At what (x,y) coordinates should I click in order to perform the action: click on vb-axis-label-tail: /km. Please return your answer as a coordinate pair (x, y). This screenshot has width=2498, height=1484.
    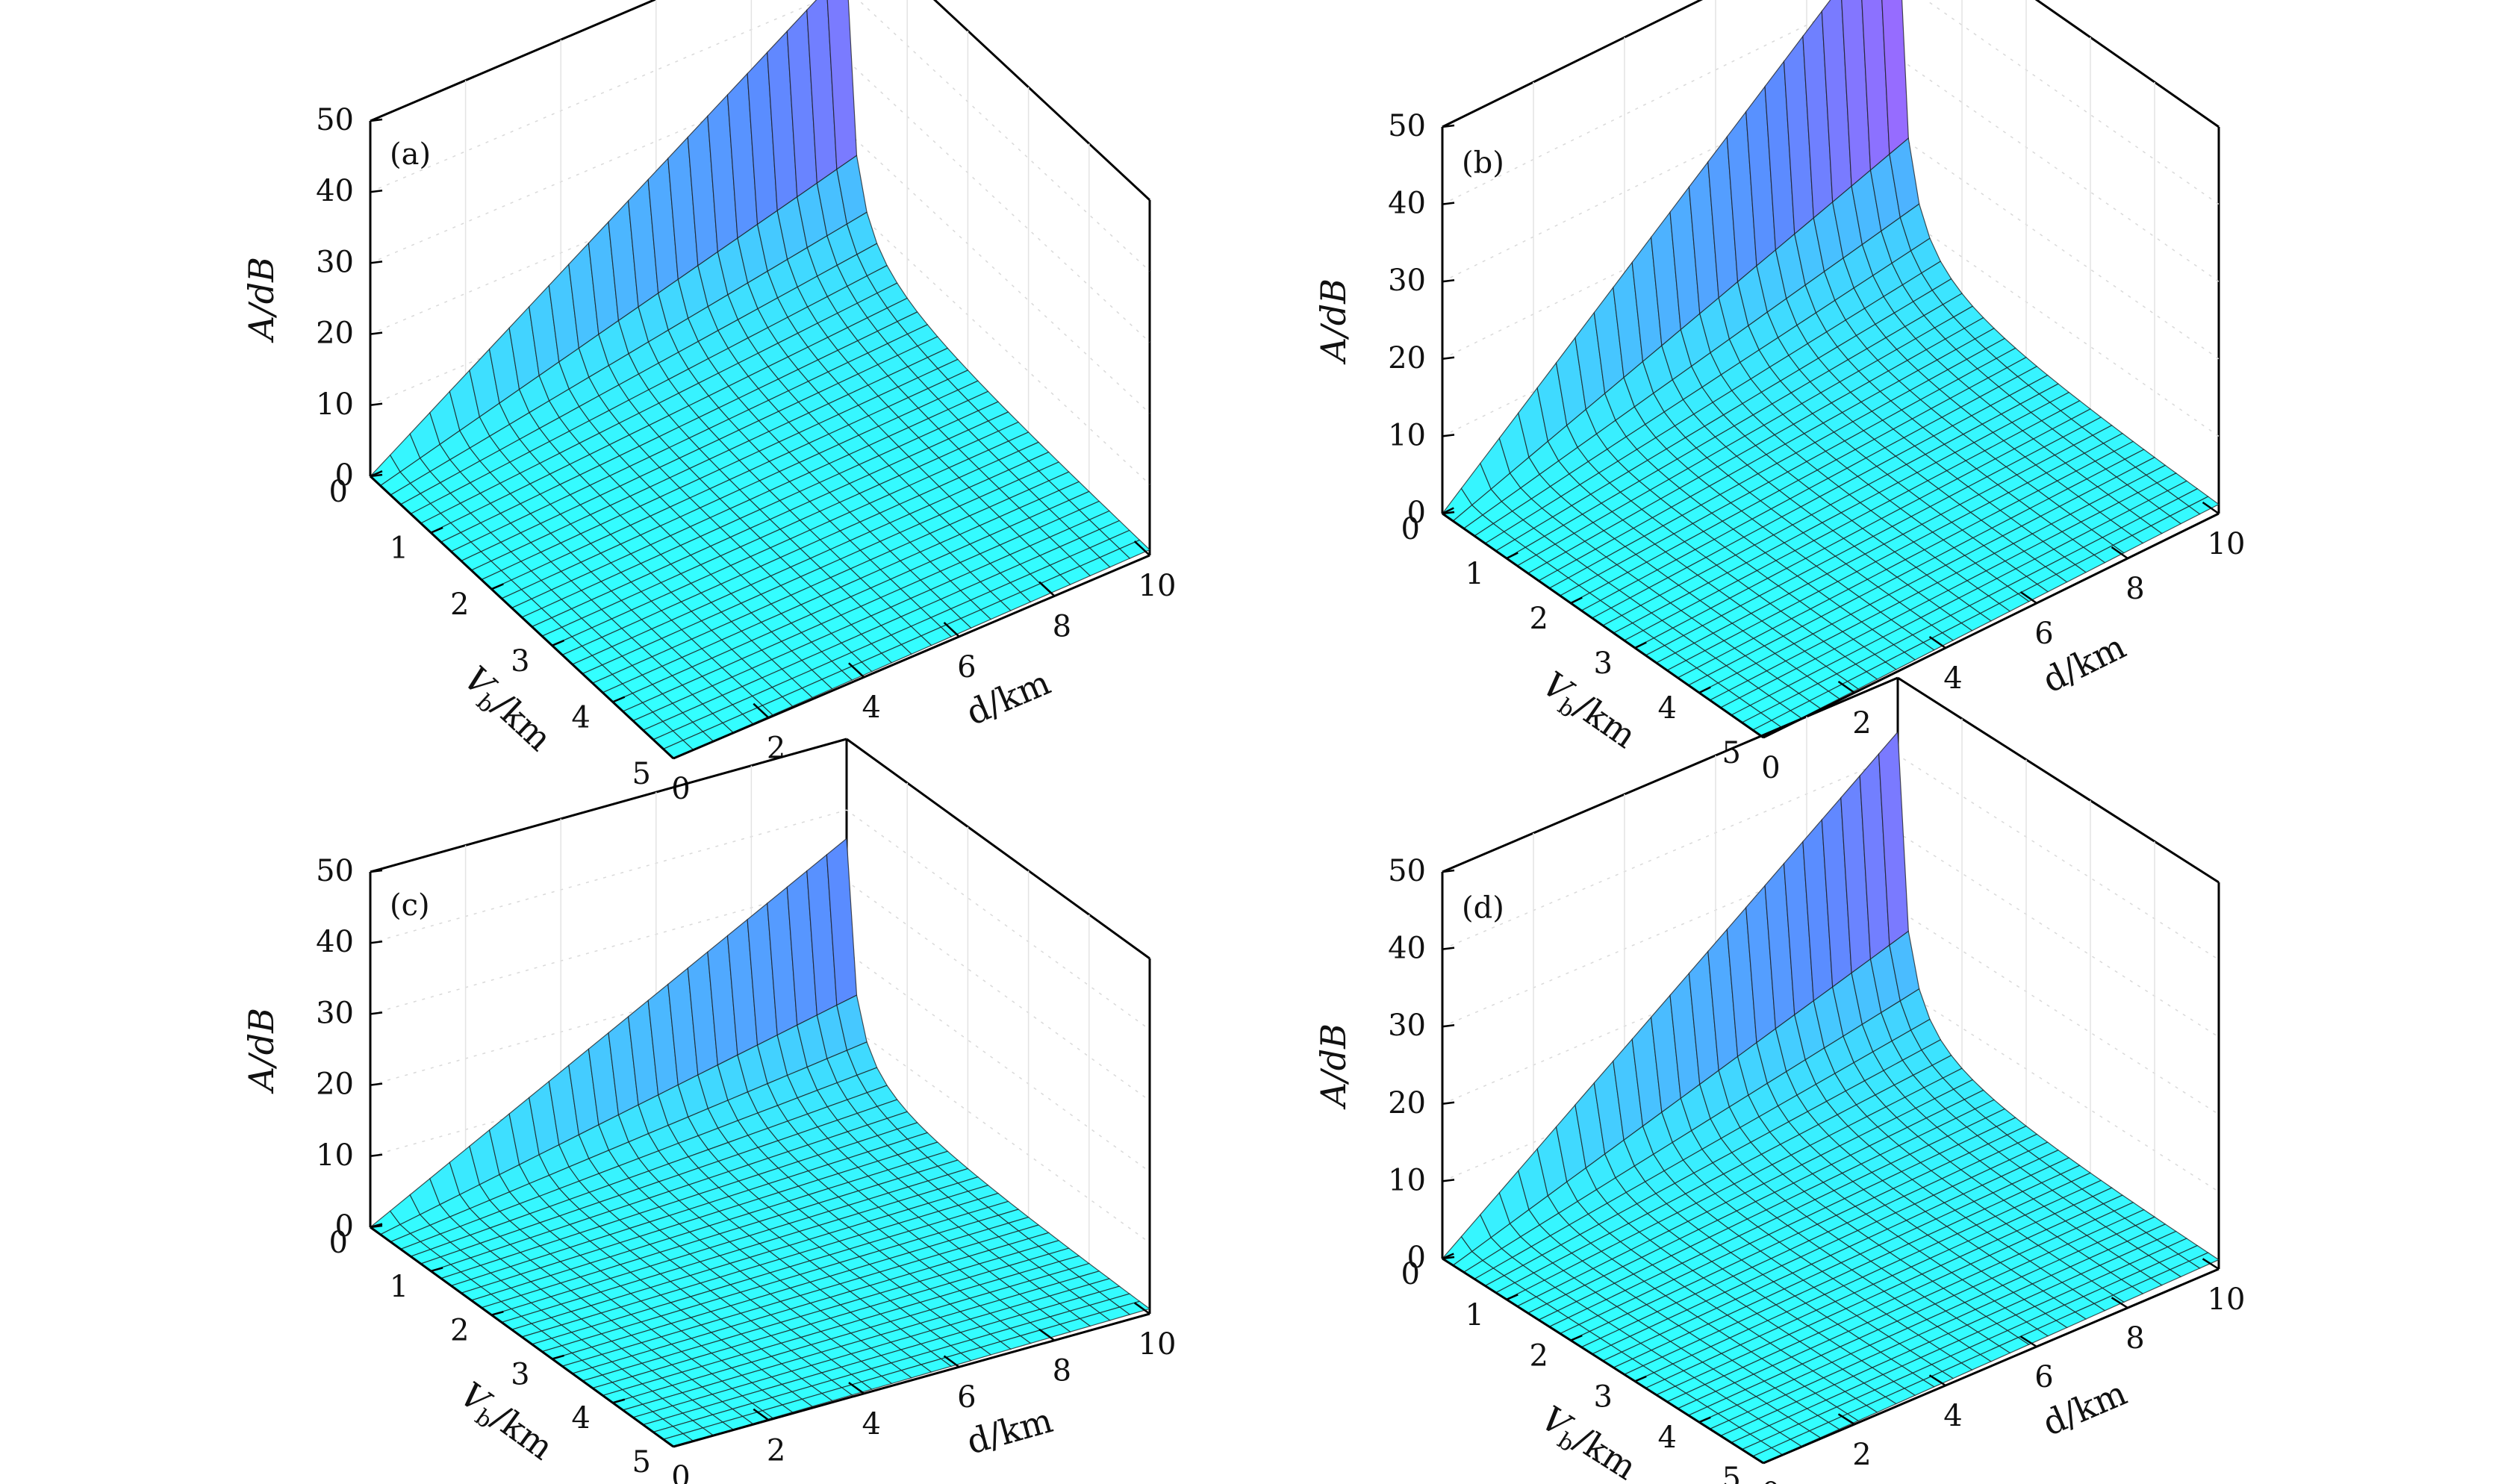
    Looking at the image, I should click on (1606, 721).